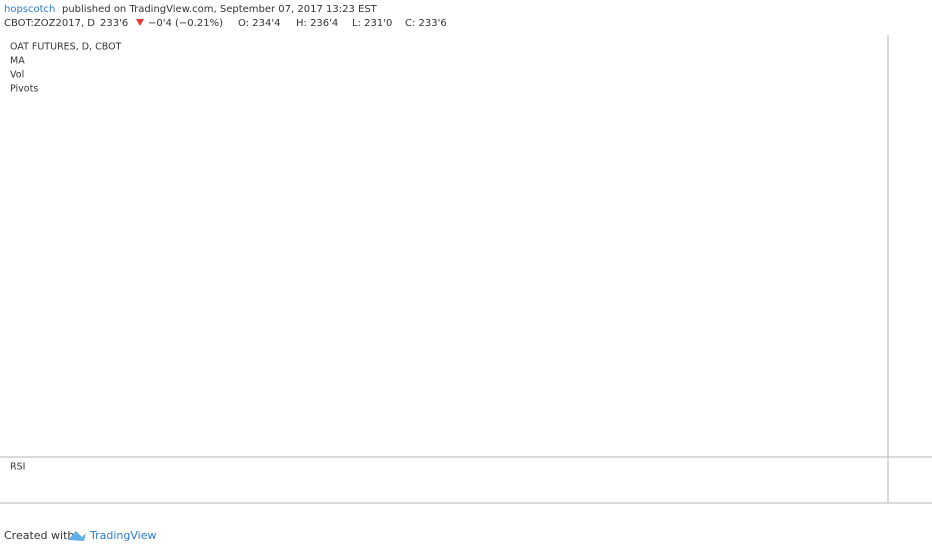  I want to click on change: −0'4 (−0.21%), so click(185, 23).